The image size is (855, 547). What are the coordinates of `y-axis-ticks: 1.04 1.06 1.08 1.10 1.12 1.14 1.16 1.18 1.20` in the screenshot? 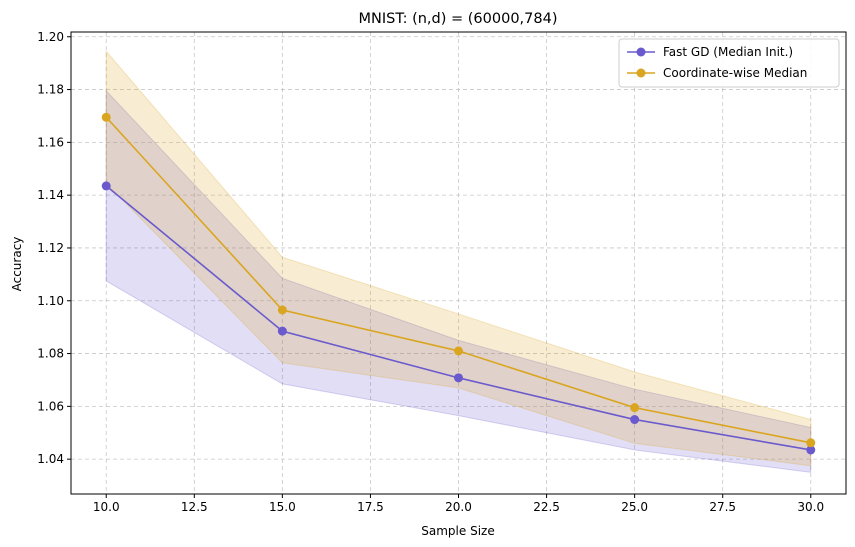 It's located at (54, 248).